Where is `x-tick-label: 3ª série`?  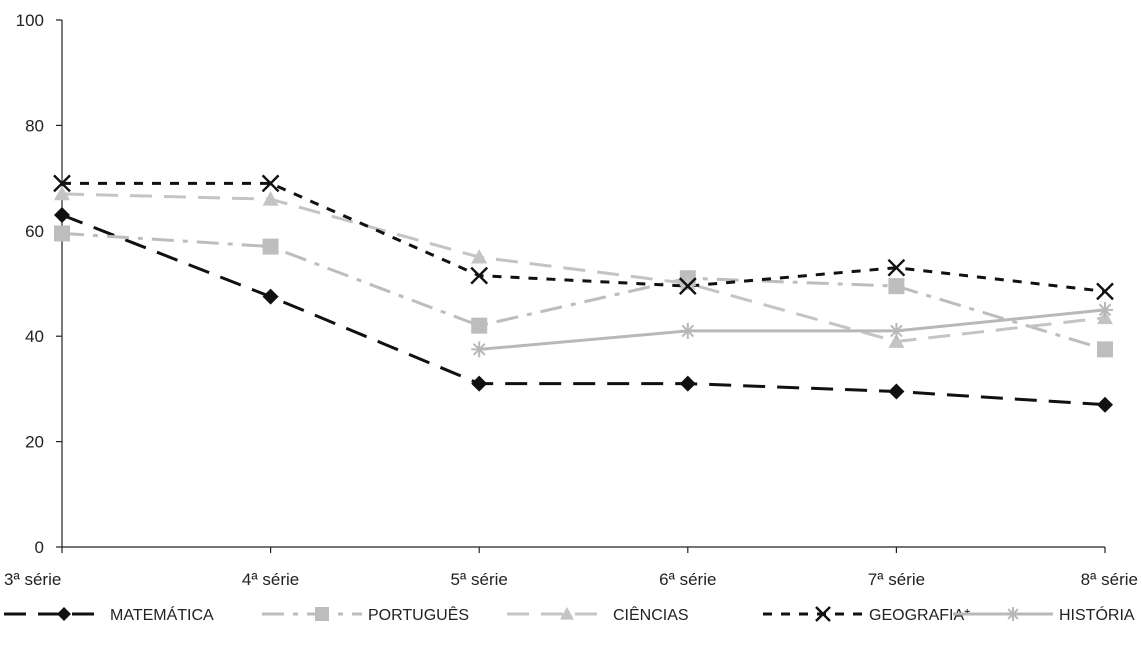
x-tick-label: 3ª série is located at coordinates (32, 579).